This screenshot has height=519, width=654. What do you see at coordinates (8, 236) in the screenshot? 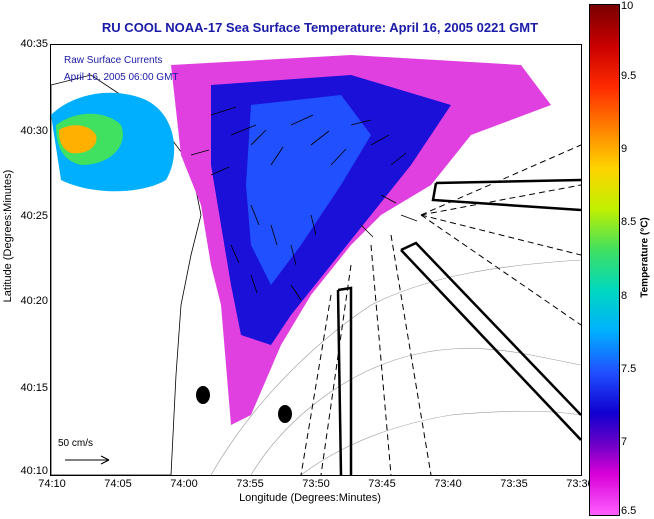
I see `y-axis-label: Latitude (Degrees:Minutes)` at bounding box center [8, 236].